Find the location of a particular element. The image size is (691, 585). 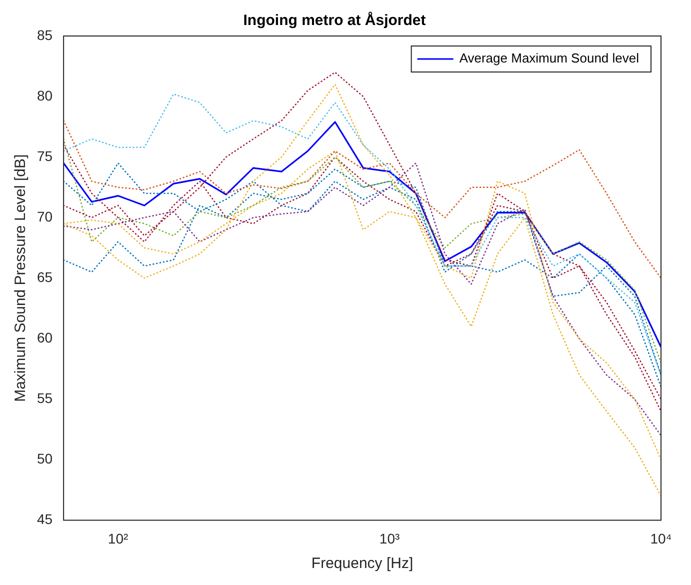

y-tick-label: 75 is located at coordinates (44, 156).